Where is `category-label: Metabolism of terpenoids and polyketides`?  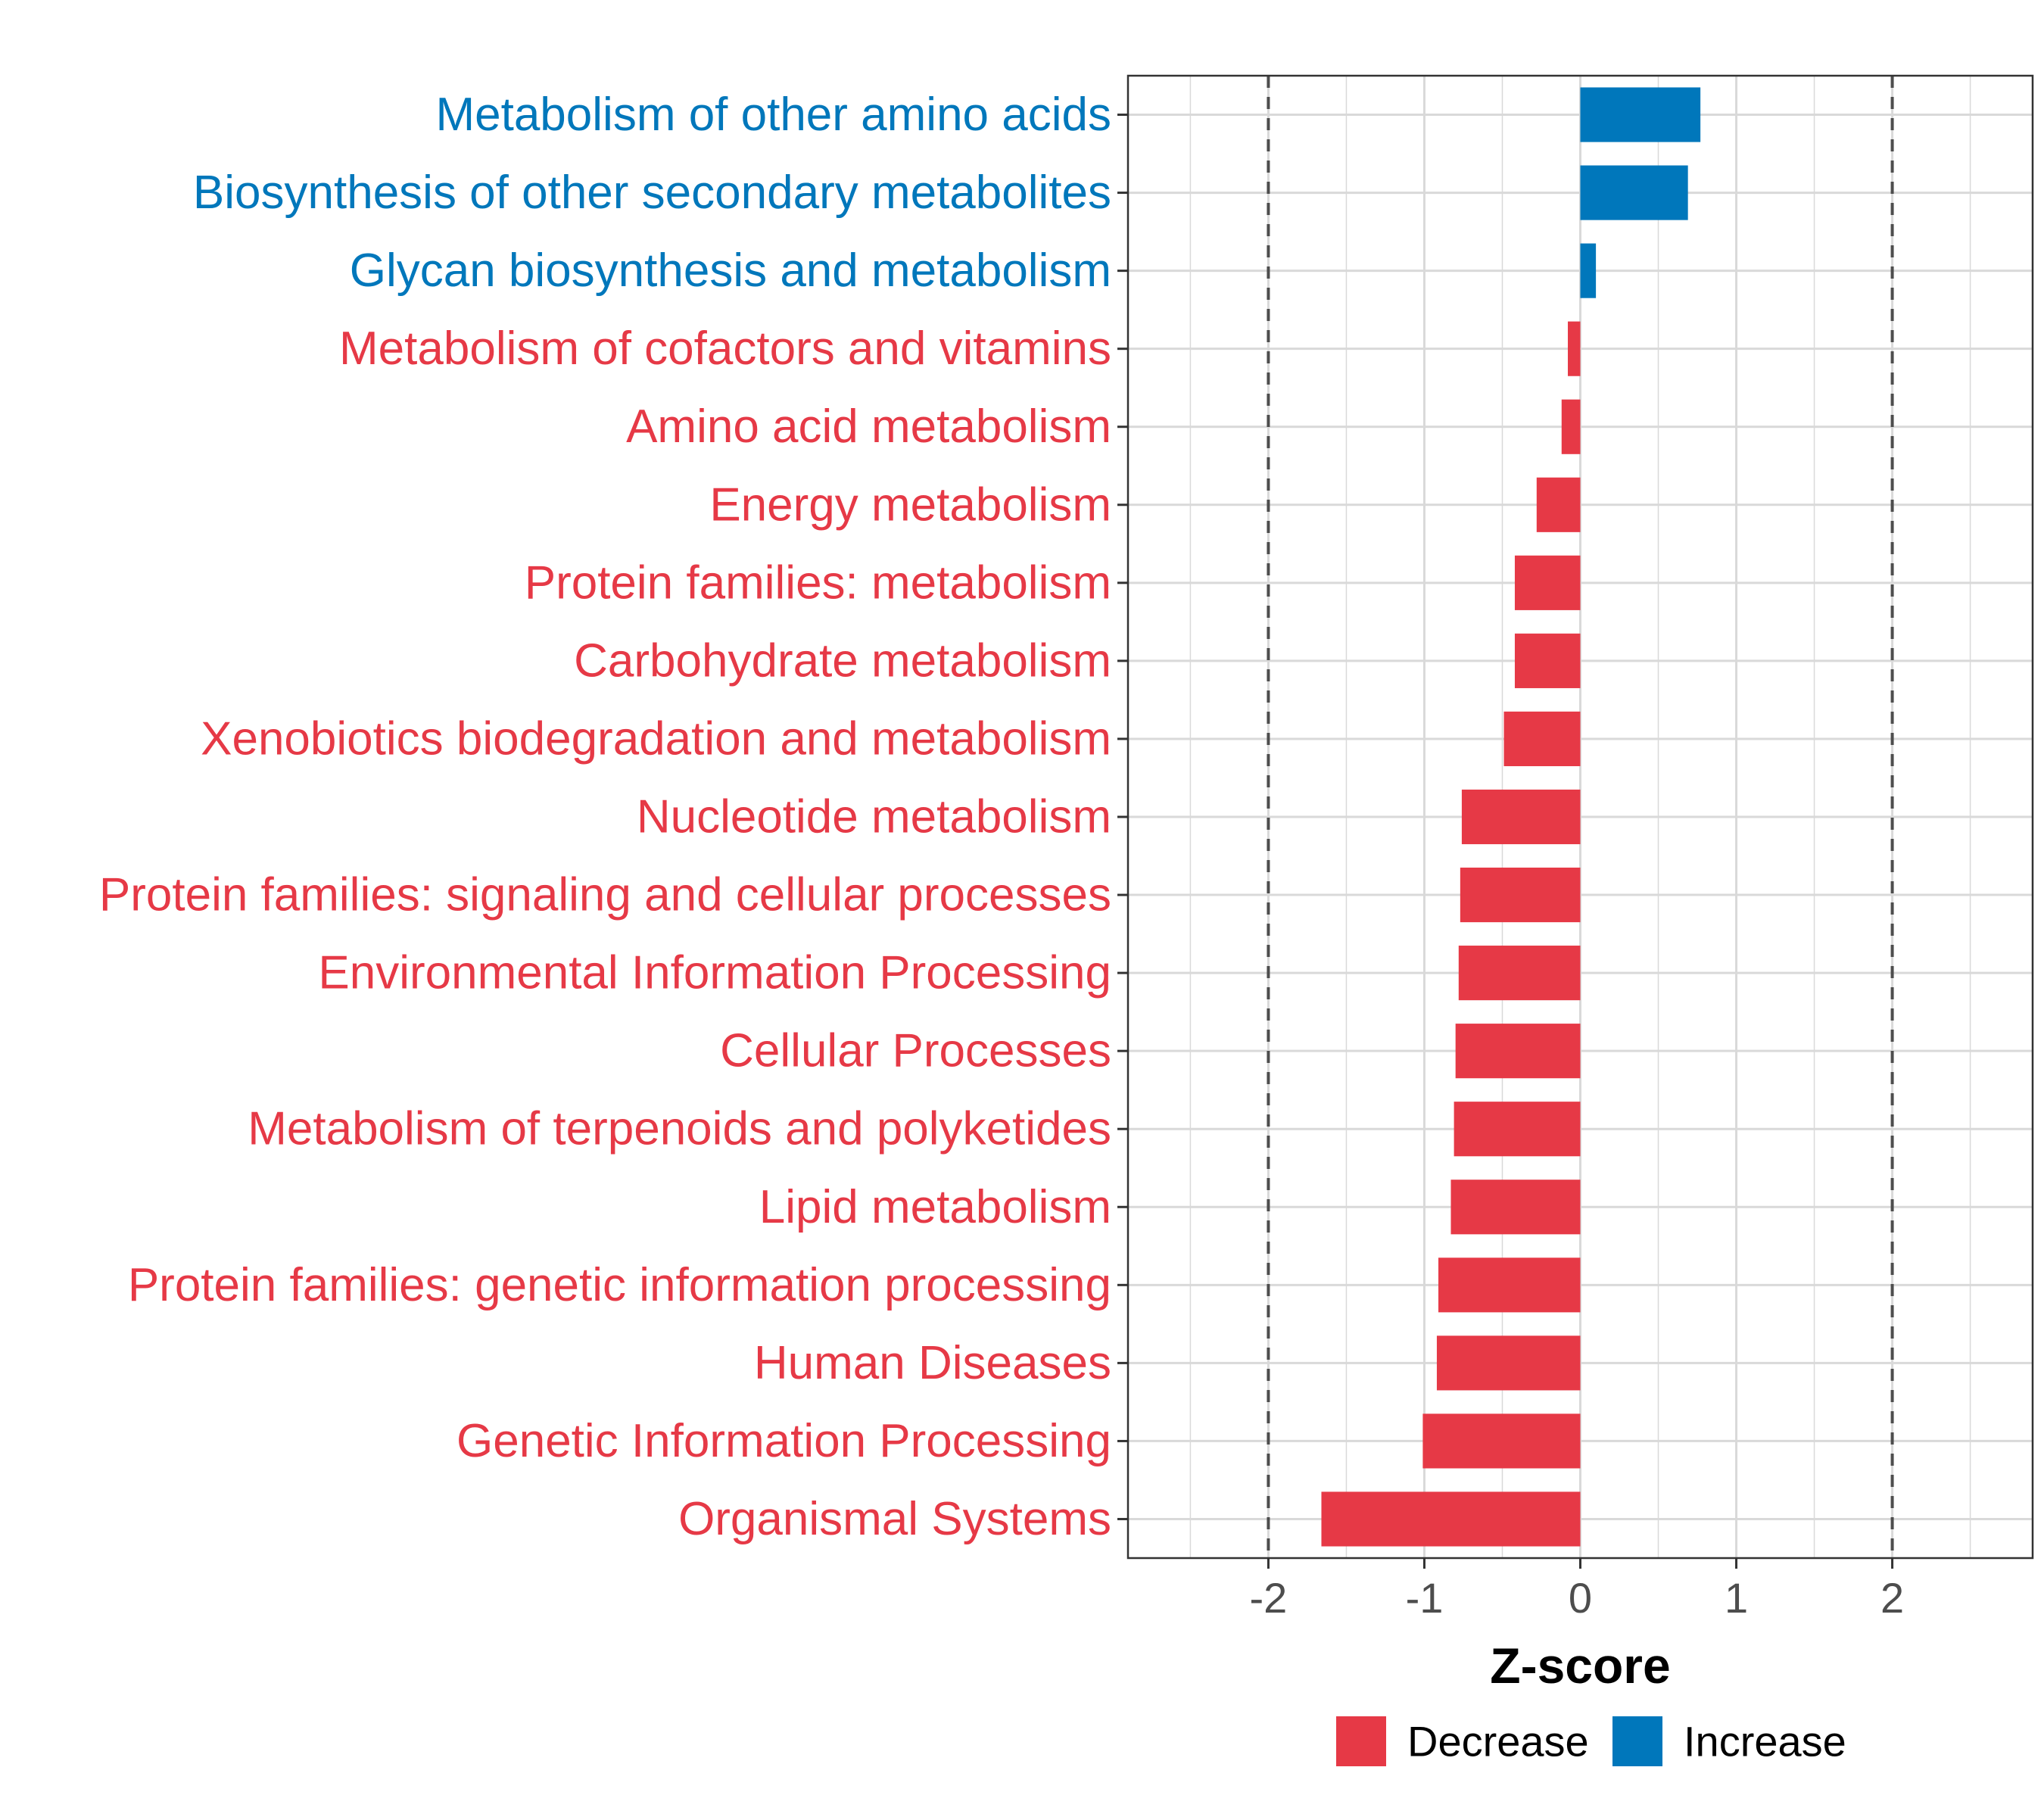
category-label: Metabolism of terpenoids and polyketides is located at coordinates (679, 1129).